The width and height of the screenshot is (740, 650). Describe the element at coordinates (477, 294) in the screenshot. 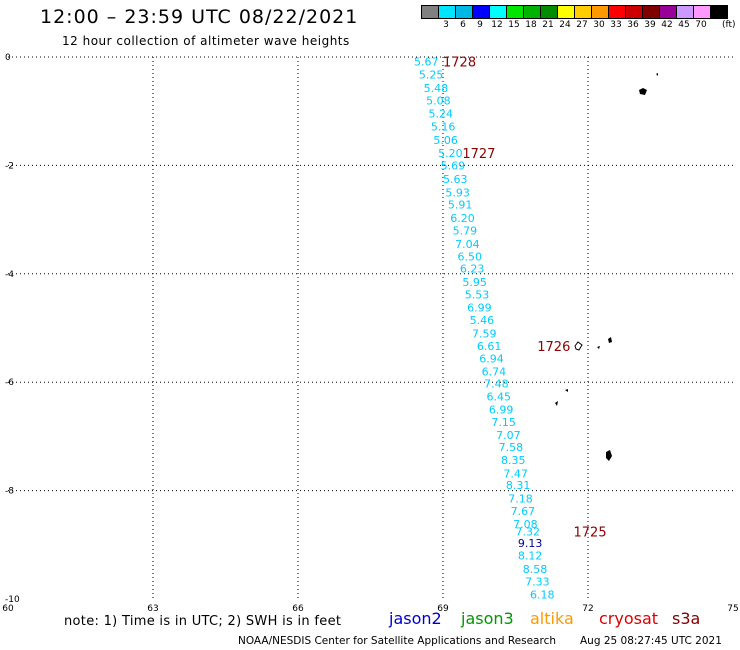

I see `wave-height-value: 5.53` at that location.